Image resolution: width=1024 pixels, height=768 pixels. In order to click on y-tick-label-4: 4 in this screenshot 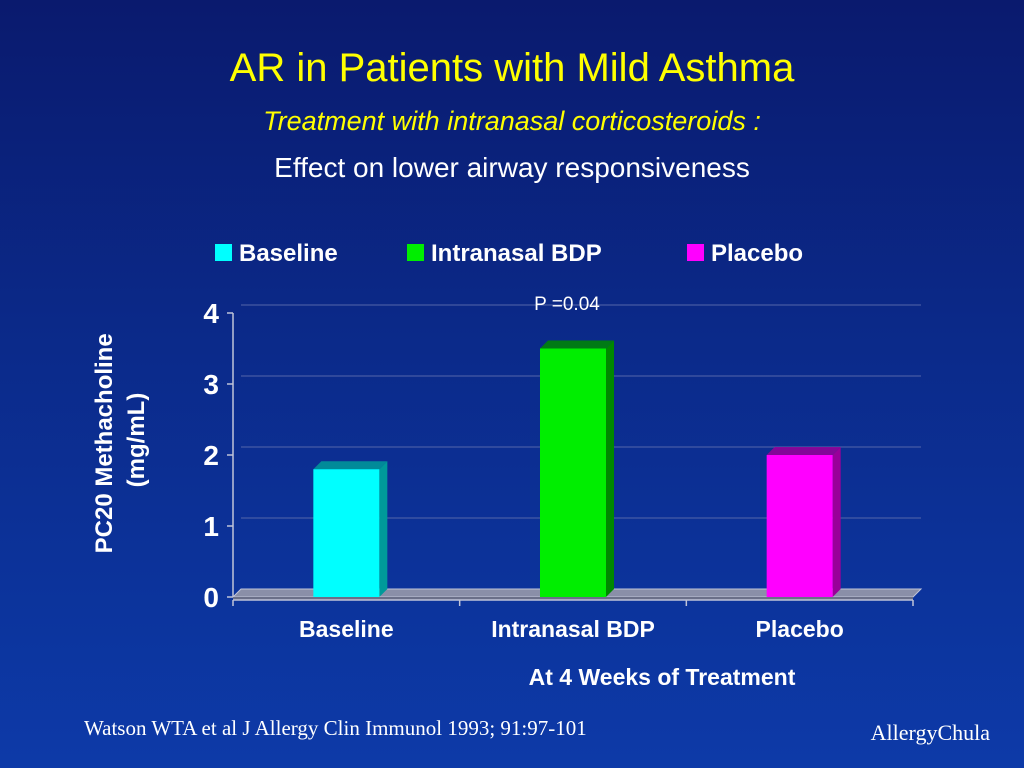, I will do `click(211, 313)`.